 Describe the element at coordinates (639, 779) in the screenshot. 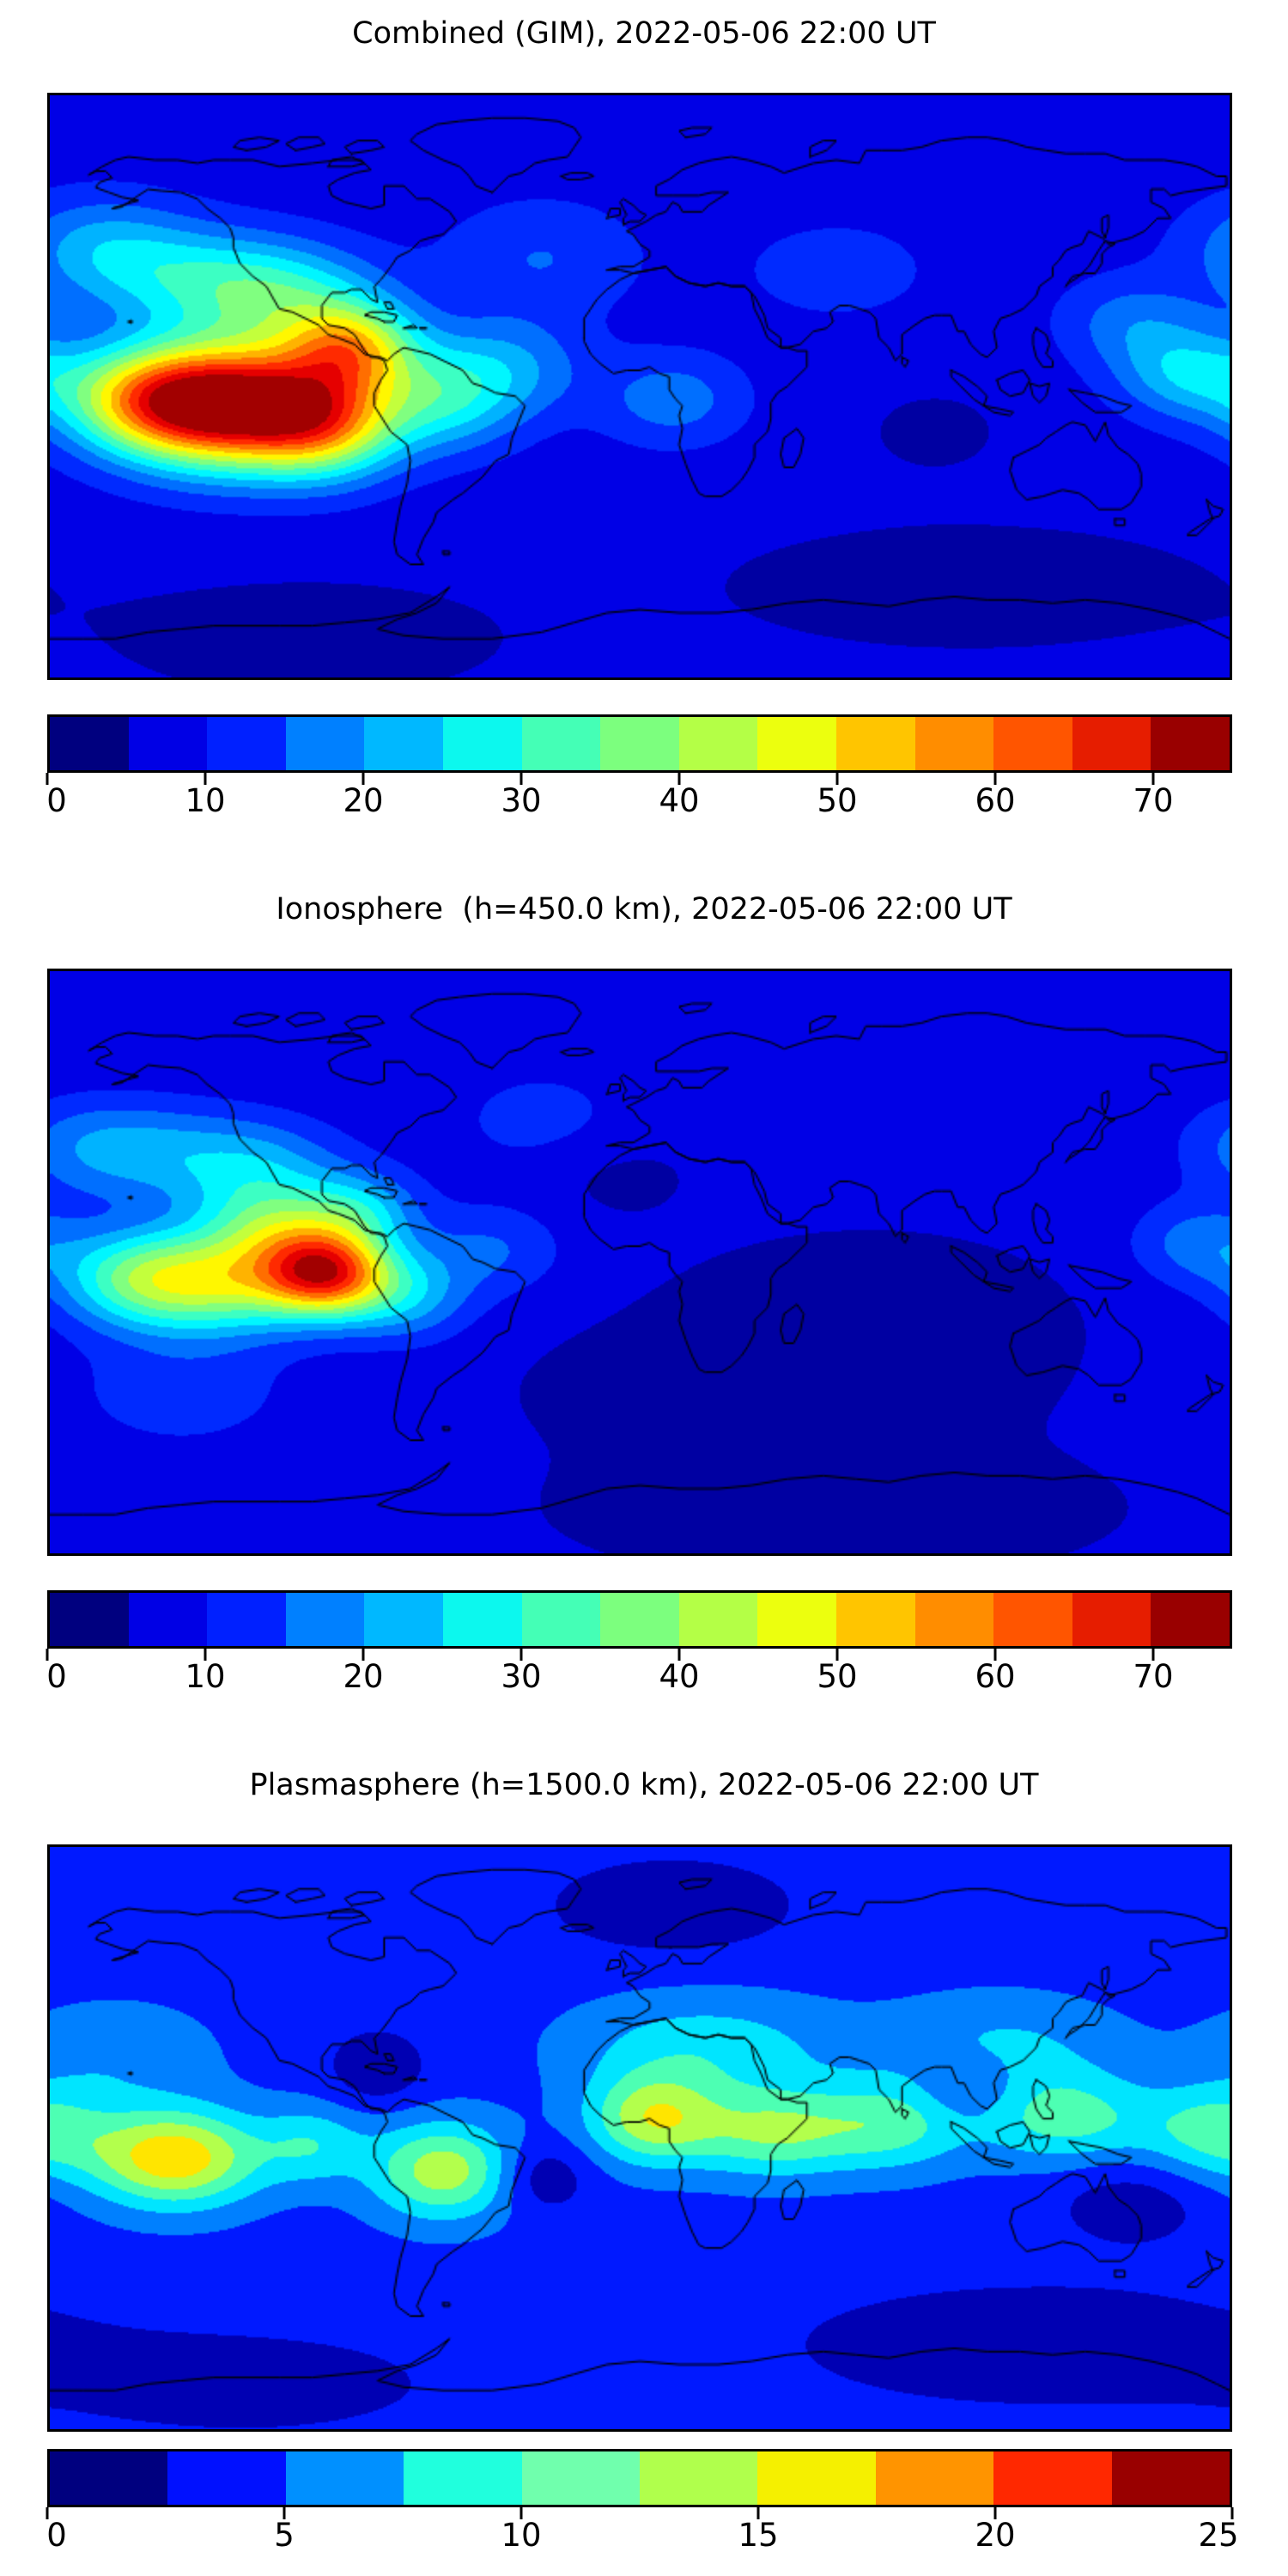

I see `colorbar-ticks-combined-gim` at that location.